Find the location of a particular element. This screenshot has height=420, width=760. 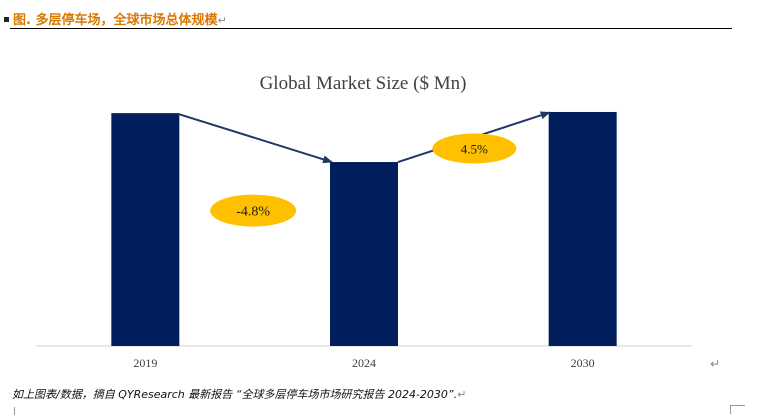

x-tick-label-2030: 2030 is located at coordinates (583, 363).